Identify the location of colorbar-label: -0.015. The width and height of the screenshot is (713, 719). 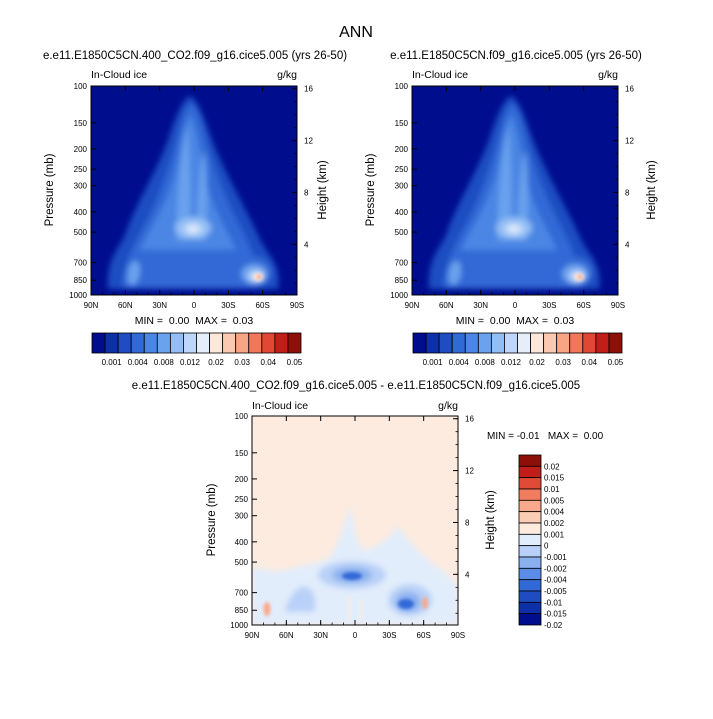
(555, 614).